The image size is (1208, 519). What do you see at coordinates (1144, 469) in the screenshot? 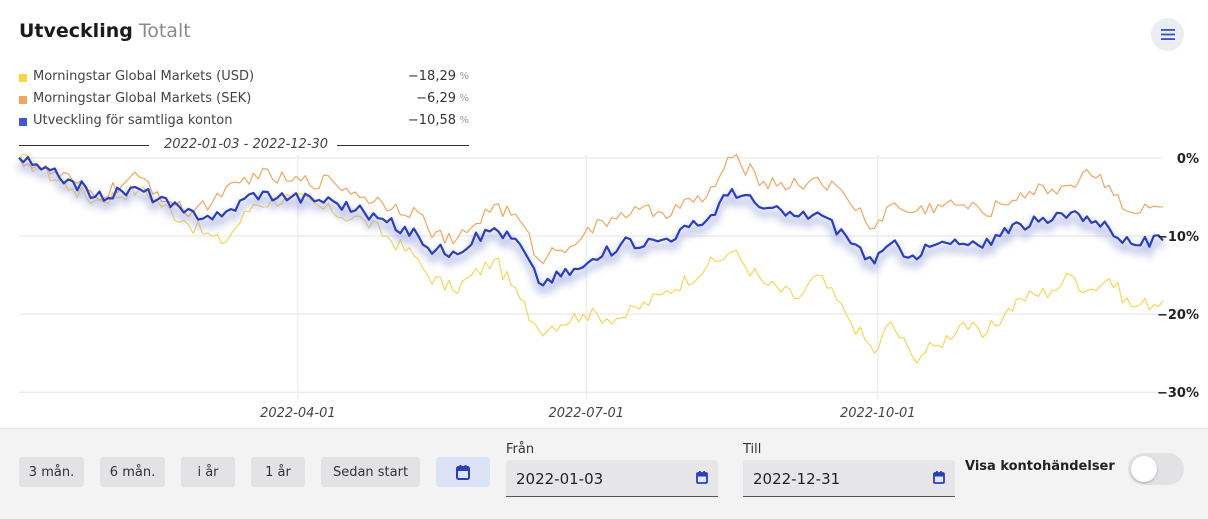
I see `toggle-knob` at bounding box center [1144, 469].